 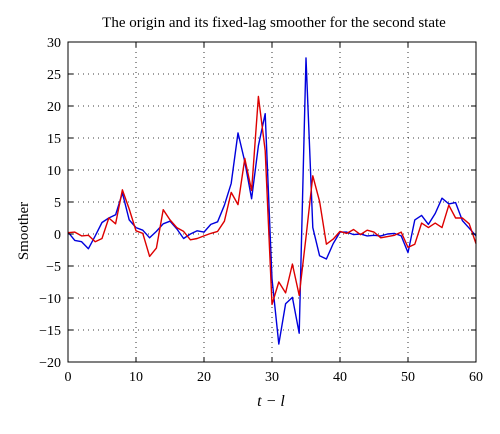 I want to click on x-tick-label: 50, so click(x=408, y=377).